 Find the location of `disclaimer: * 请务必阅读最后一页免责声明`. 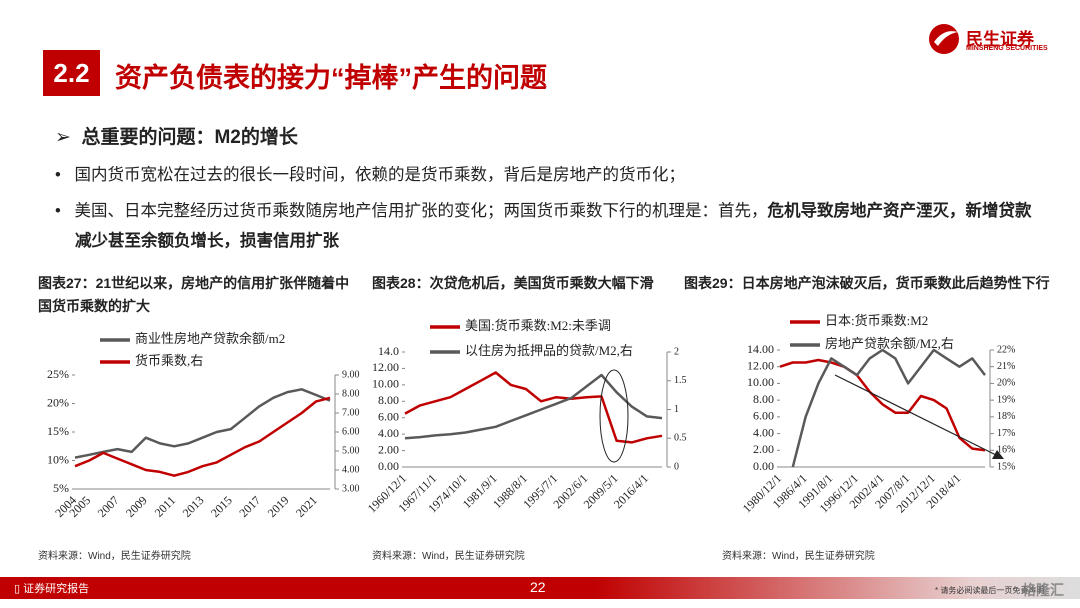

disclaimer: * 请务必阅读最后一页免责声明 is located at coordinates (990, 590).